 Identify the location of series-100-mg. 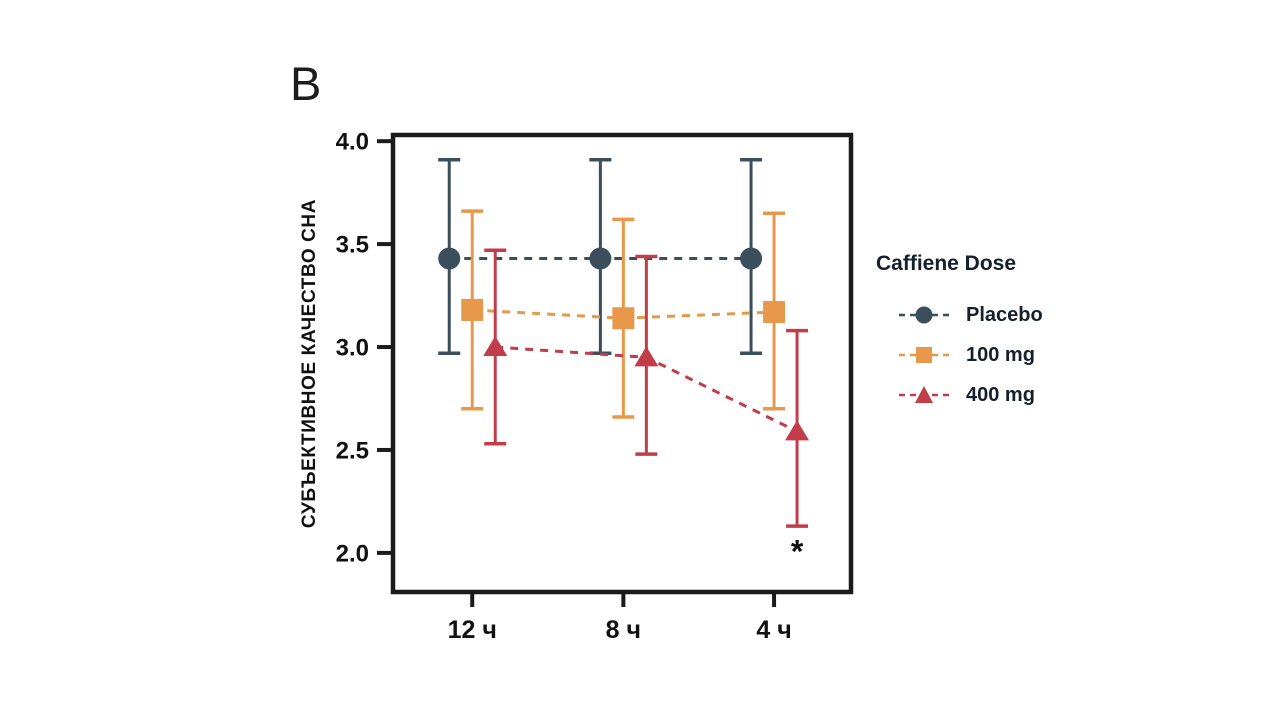
(623, 314).